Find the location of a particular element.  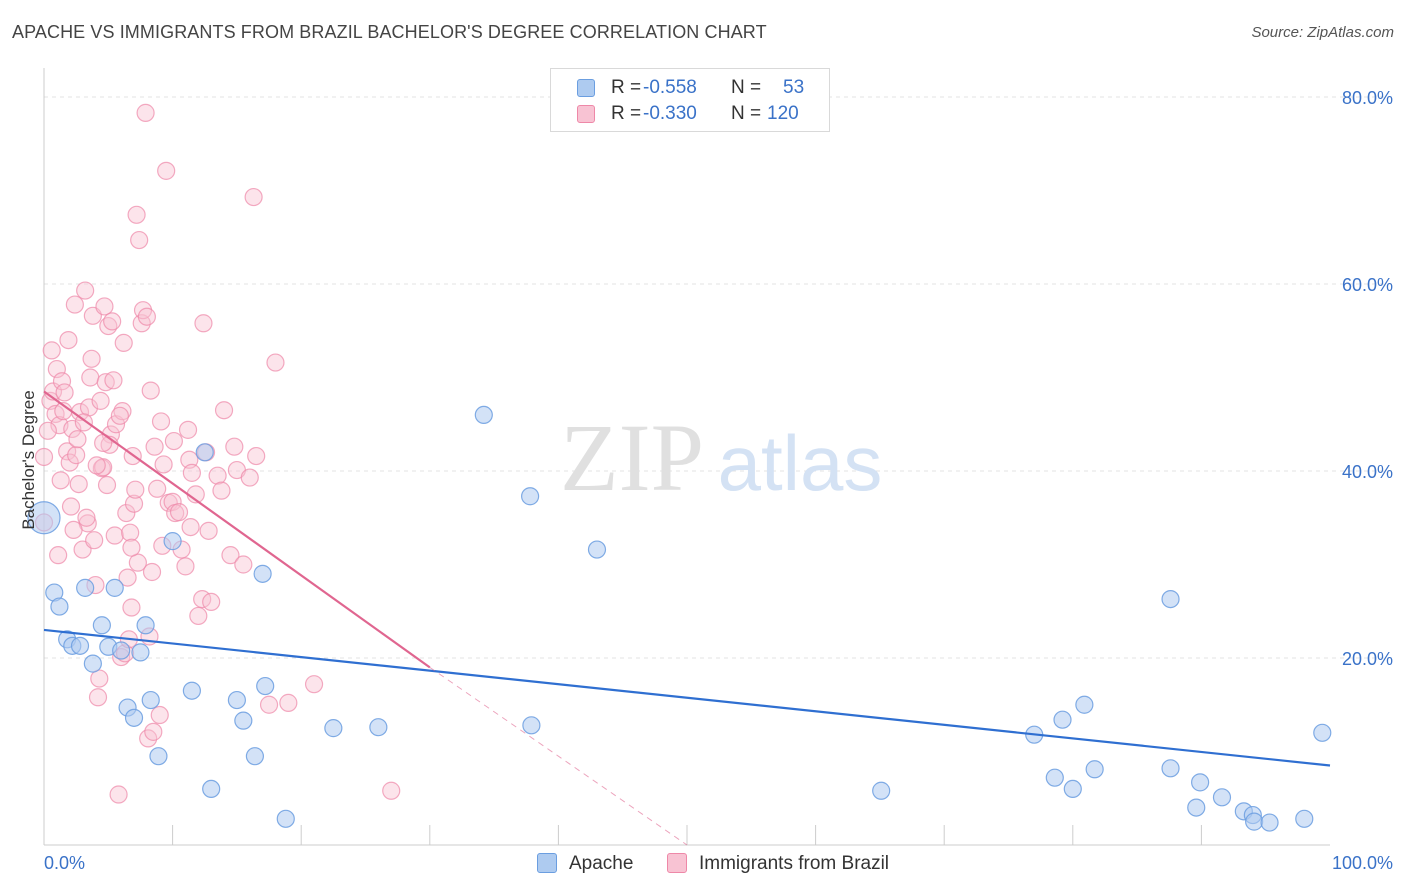

brazil-n-value: 120 is located at coordinates (783, 113).